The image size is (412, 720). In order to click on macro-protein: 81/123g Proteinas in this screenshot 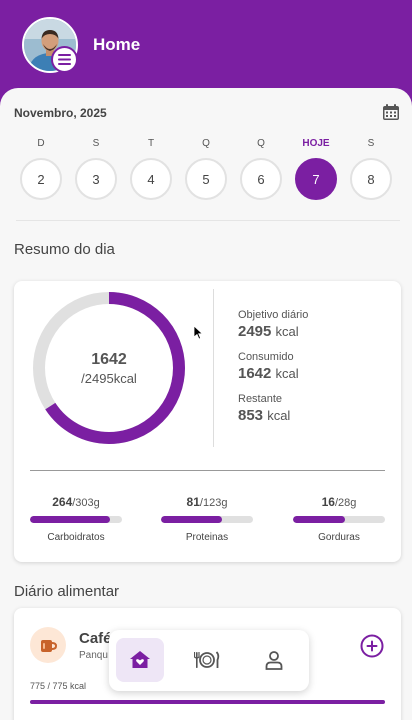, I will do `click(207, 519)`.